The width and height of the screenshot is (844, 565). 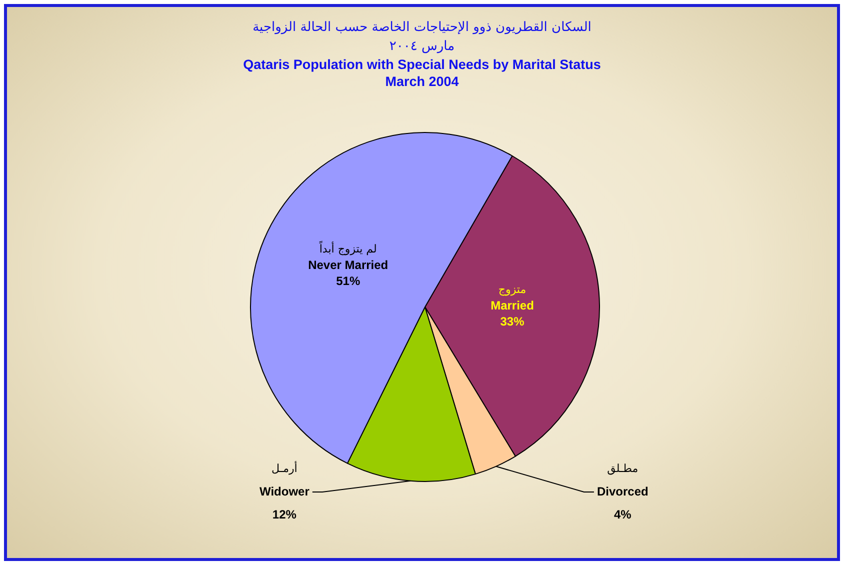 I want to click on data-label: 4%, so click(x=623, y=514).